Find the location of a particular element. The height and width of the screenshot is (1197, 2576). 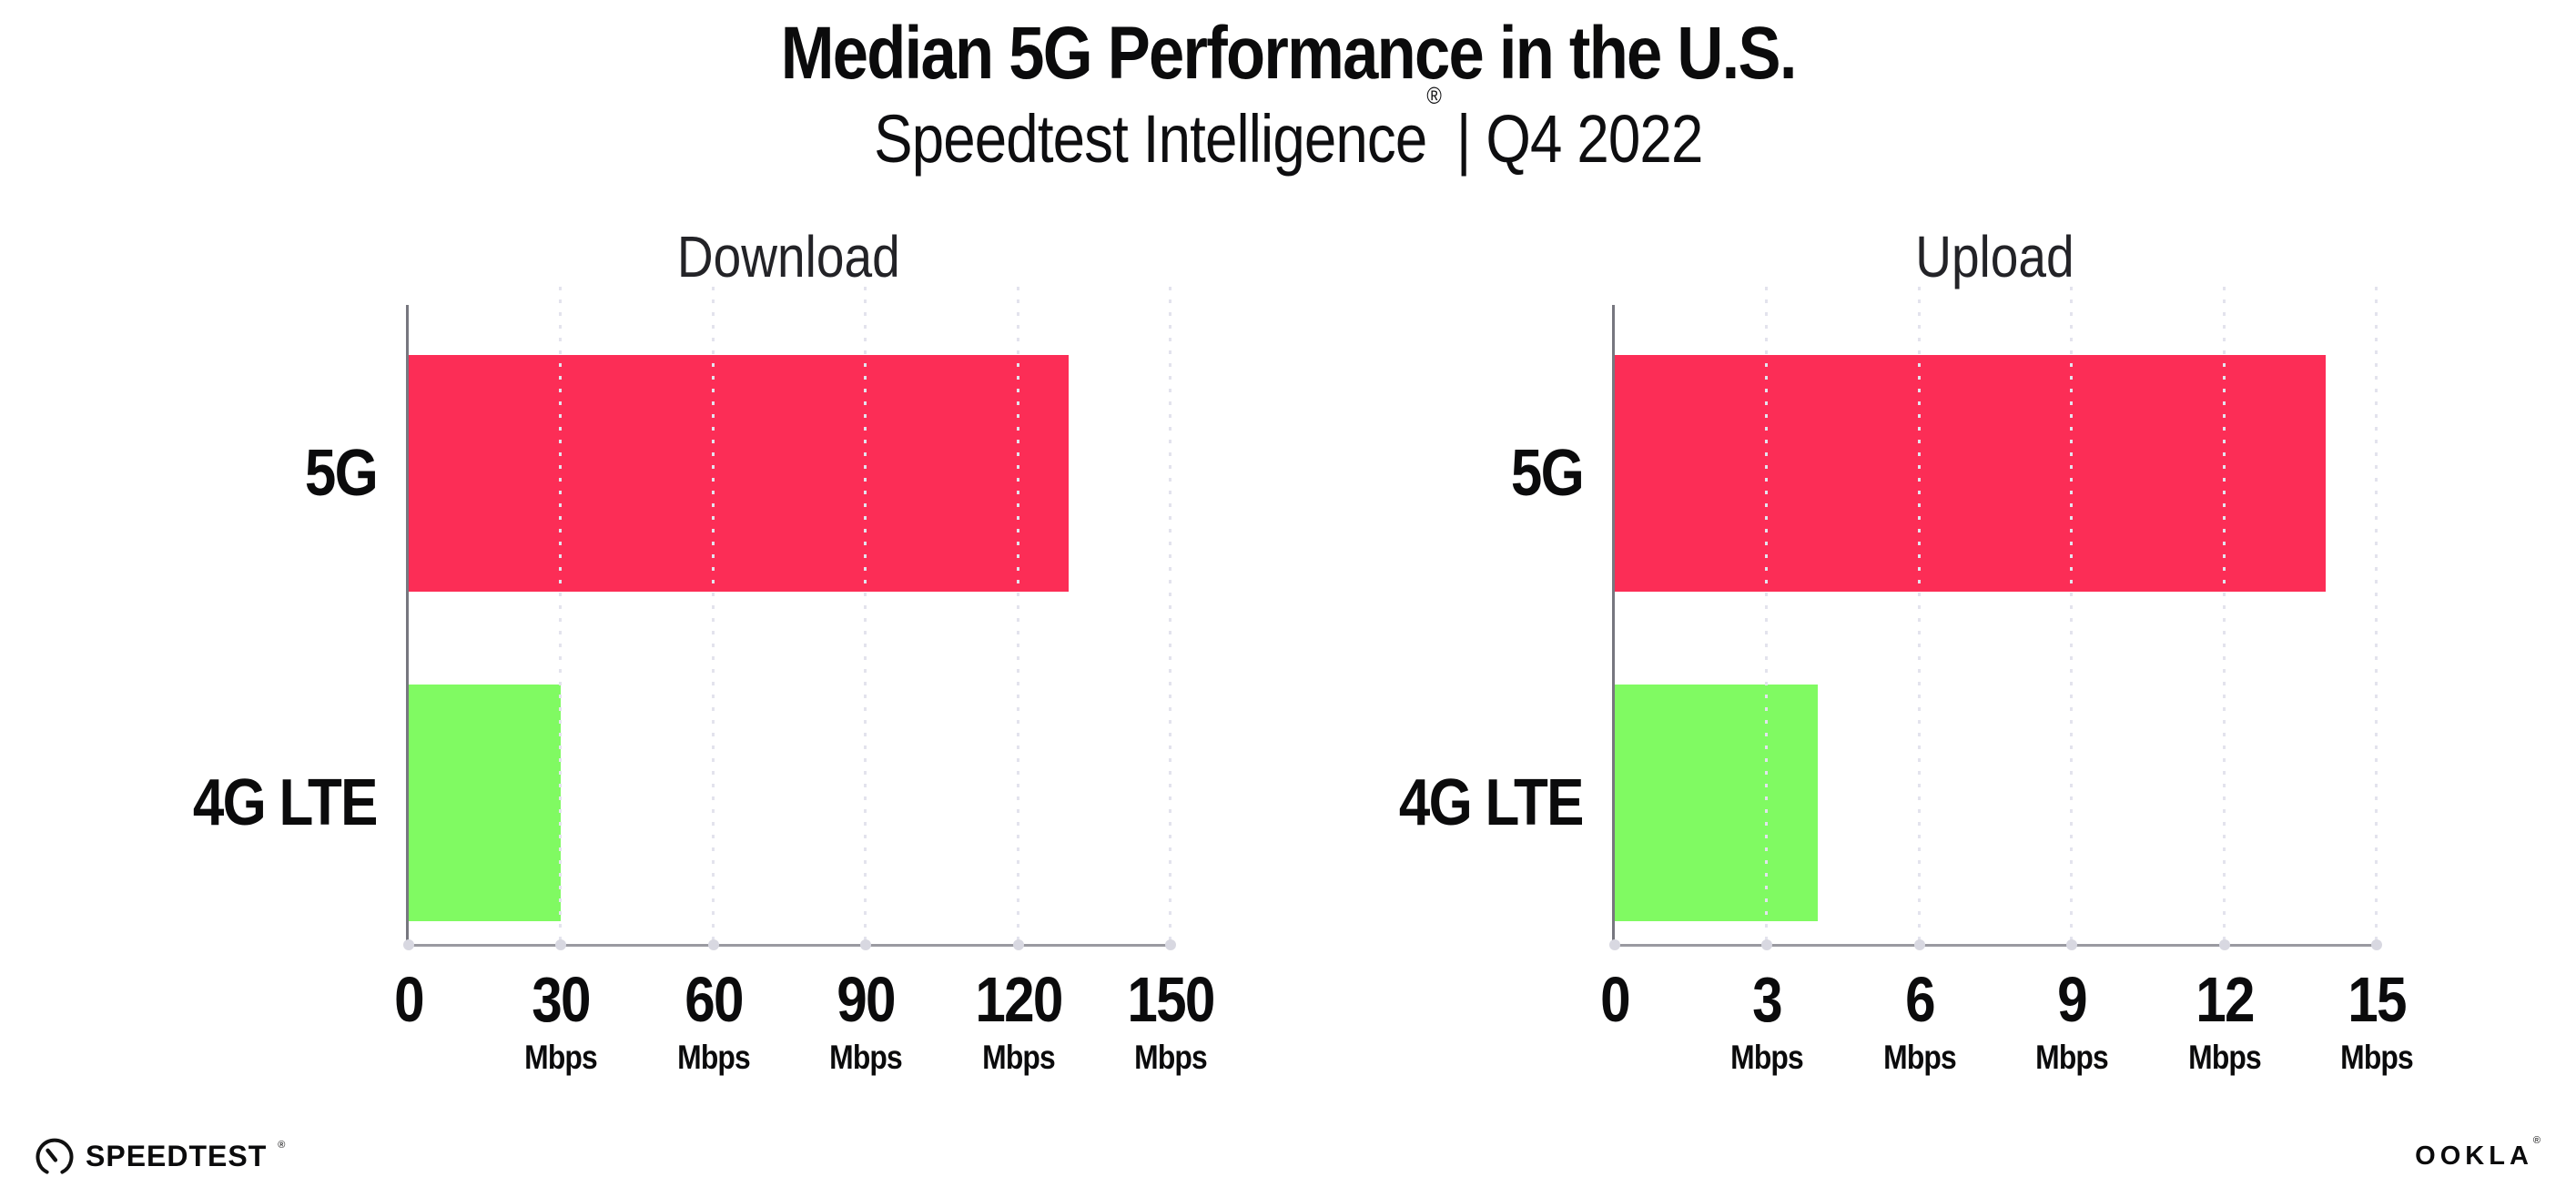

x-tick-label: 90 Mbps is located at coordinates (866, 1021).